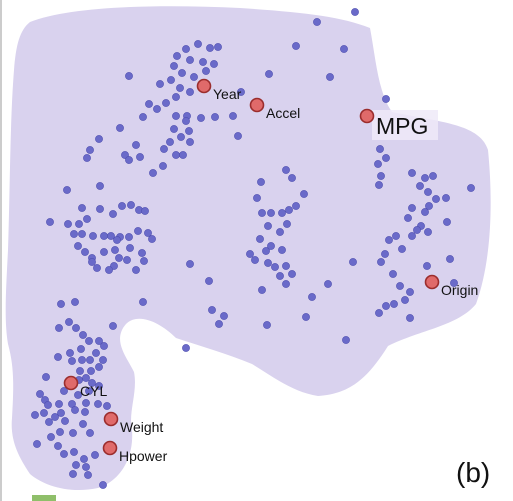 The image size is (513, 501). I want to click on anchor-marker-origin, so click(432, 282).